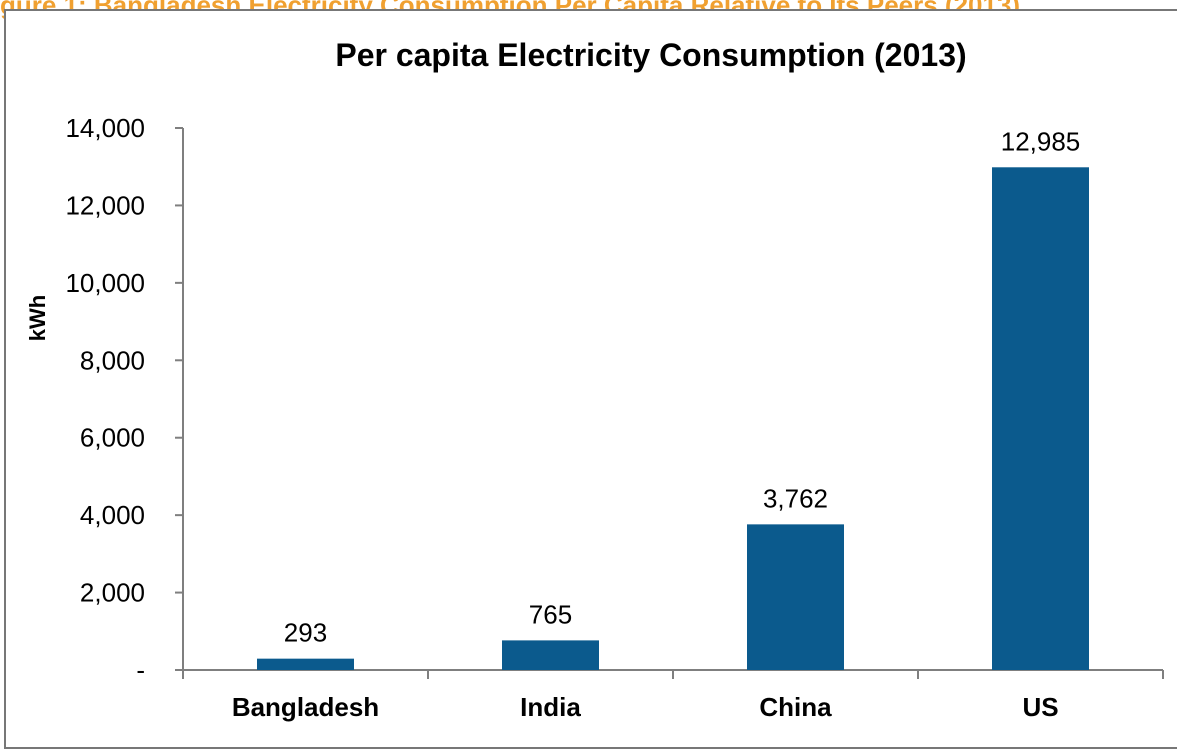  What do you see at coordinates (305, 633) in the screenshot?
I see `data-label: 293` at bounding box center [305, 633].